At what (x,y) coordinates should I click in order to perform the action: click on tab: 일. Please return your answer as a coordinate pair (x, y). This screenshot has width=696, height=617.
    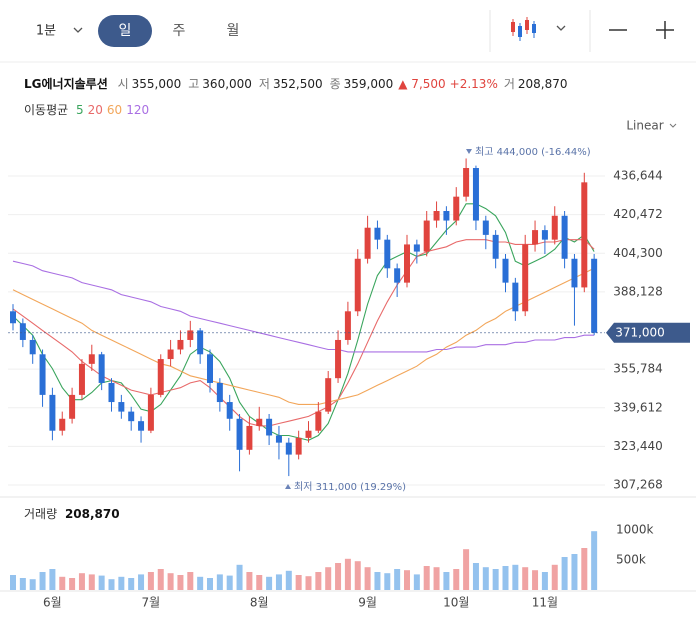
    Looking at the image, I should click on (125, 31).